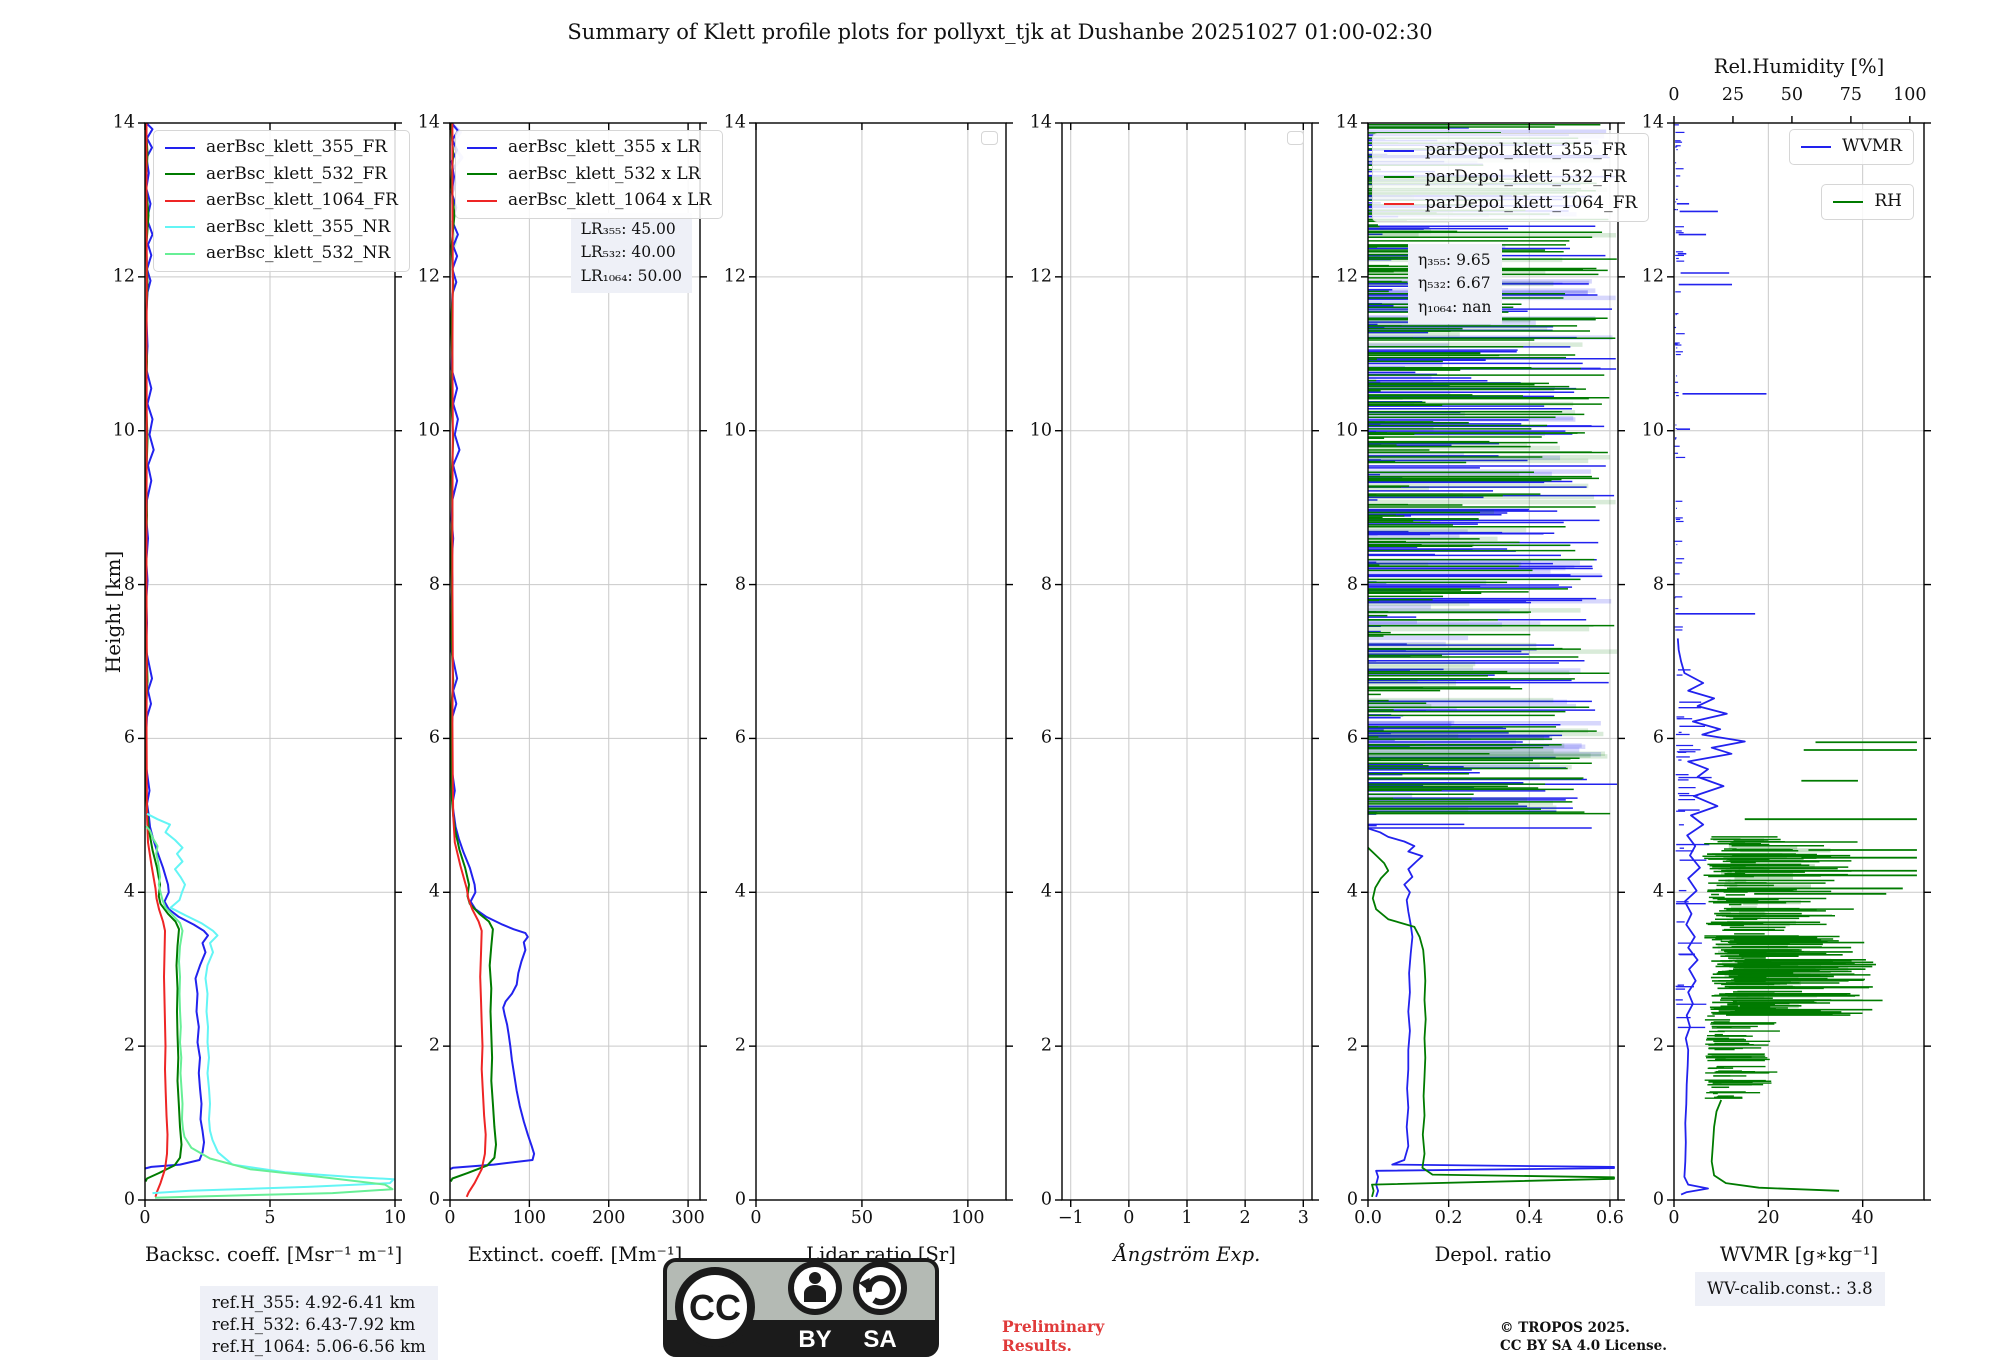 Image resolution: width=2000 pixels, height=1360 pixels. Describe the element at coordinates (1733, 95) in the screenshot. I see `top-axis-tick-label: 25` at that location.